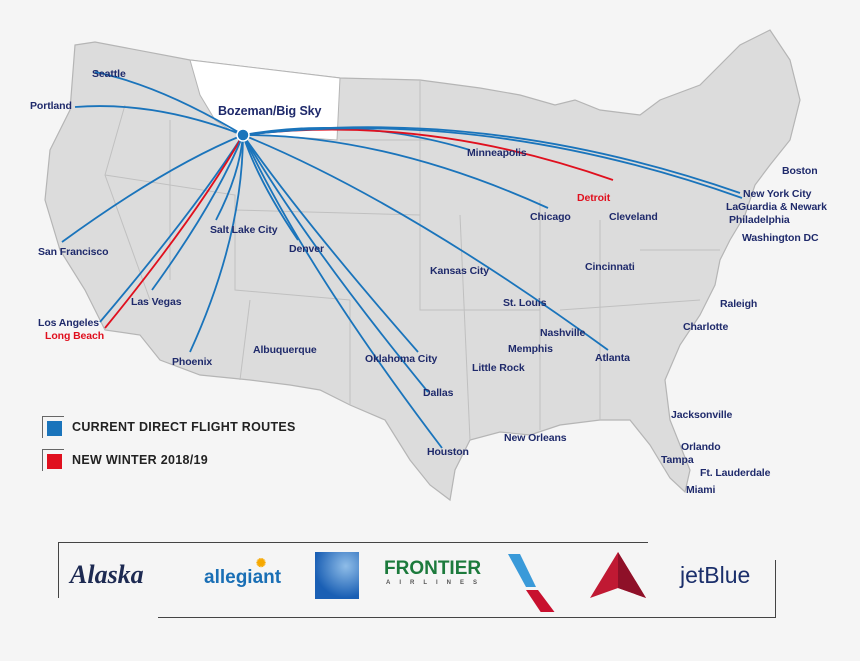 Image resolution: width=860 pixels, height=661 pixels. Describe the element at coordinates (140, 460) in the screenshot. I see `legend-label: NEW WINTER 2018/19` at that location.